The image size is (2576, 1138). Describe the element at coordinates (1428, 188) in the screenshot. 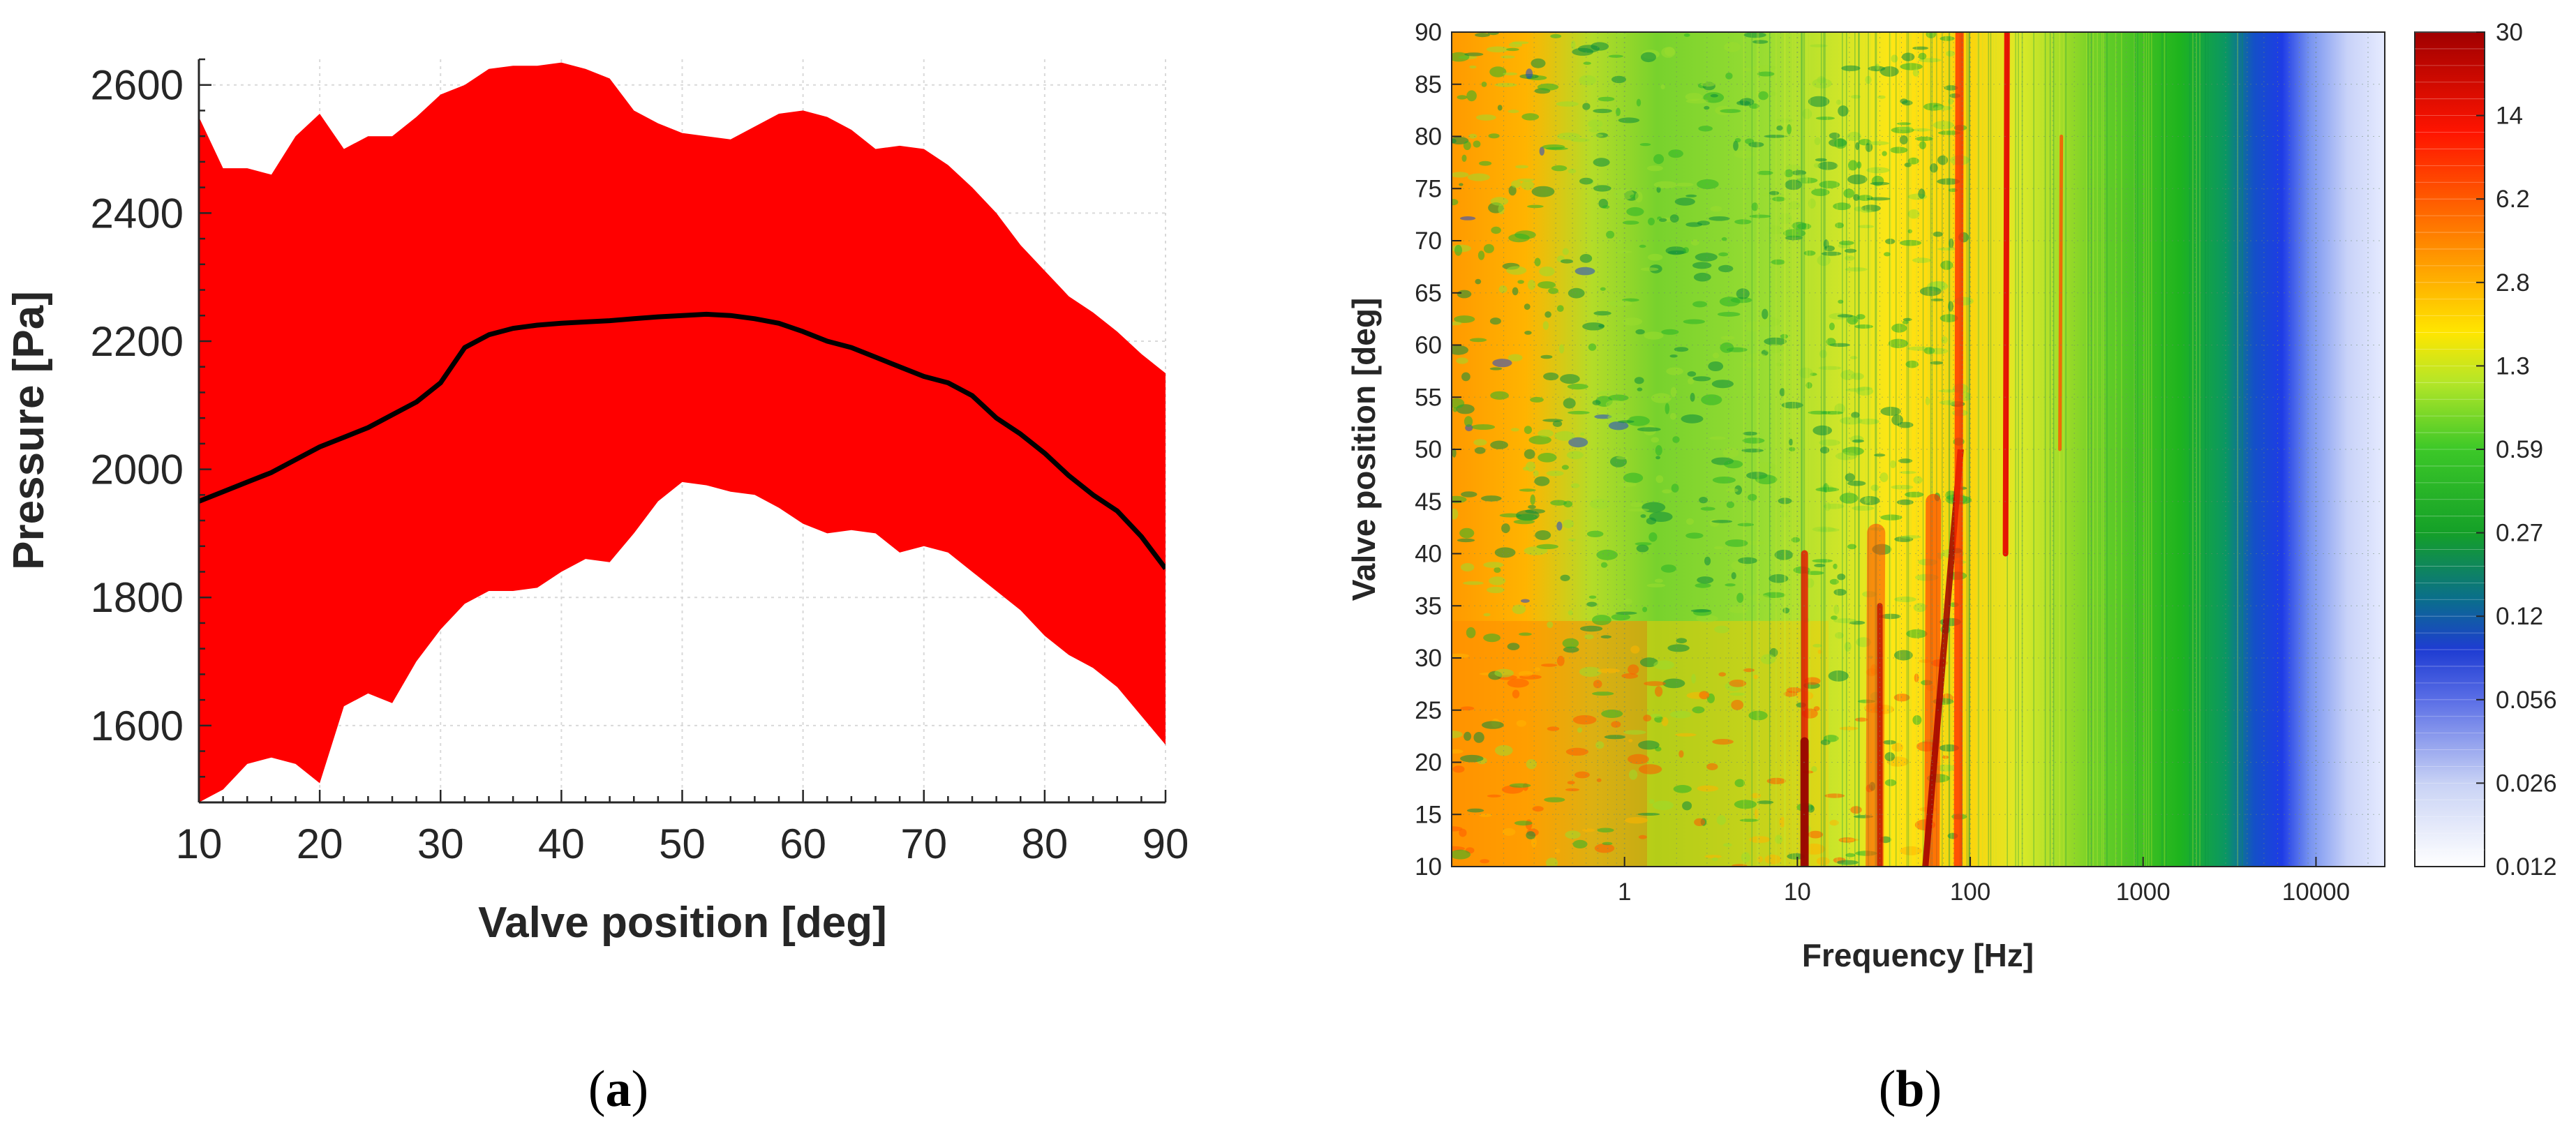

I see `y-tick-b-label-13: 75` at that location.